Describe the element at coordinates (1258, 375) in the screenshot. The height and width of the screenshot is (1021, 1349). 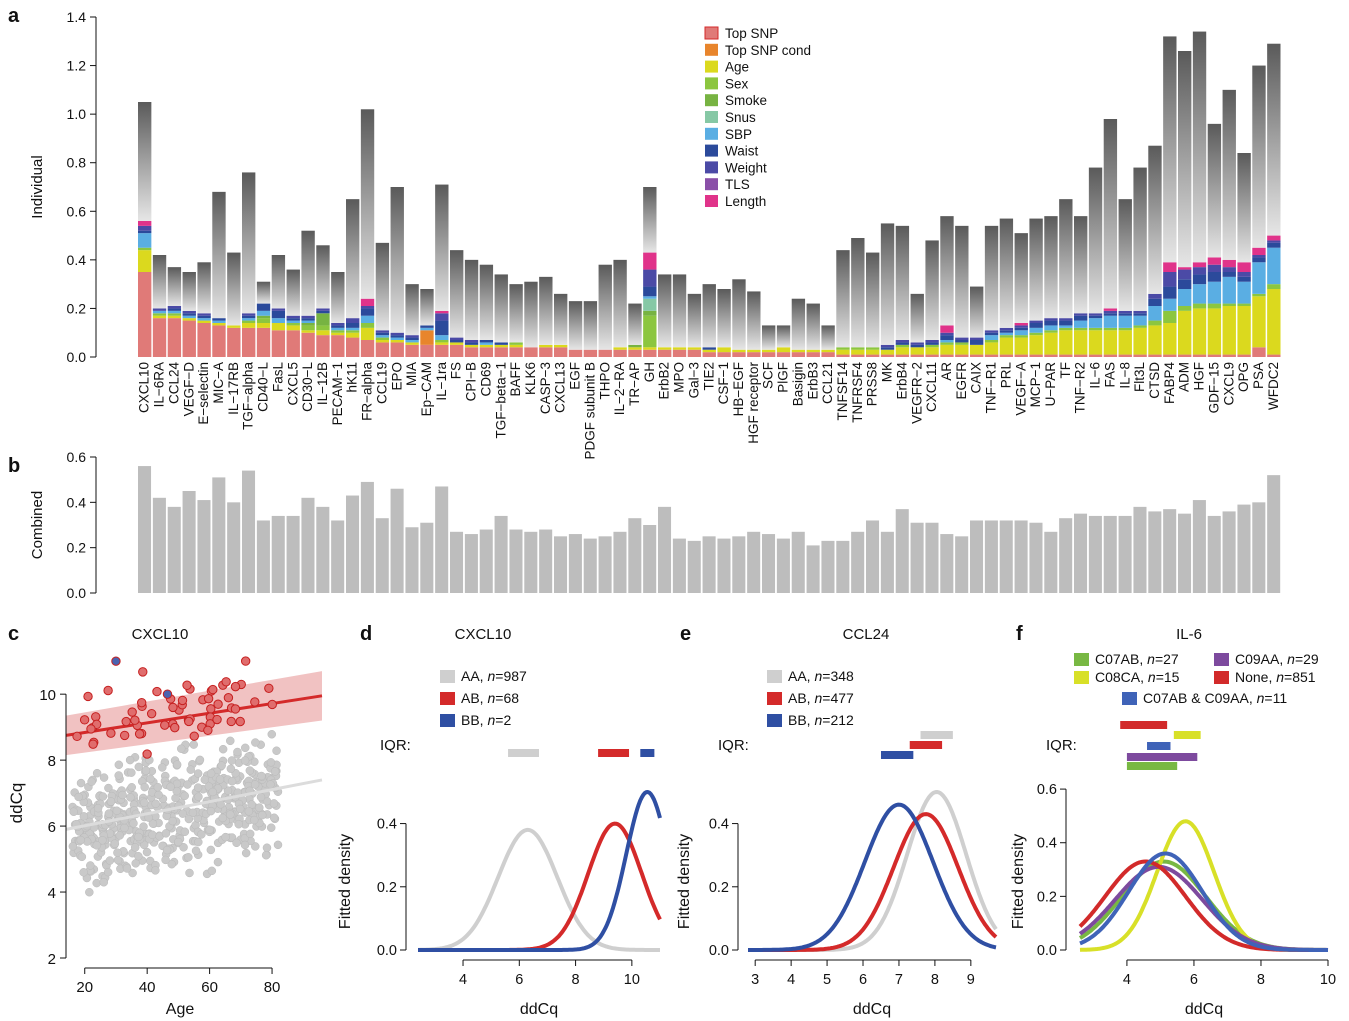
I see `category-label: PSA` at that location.